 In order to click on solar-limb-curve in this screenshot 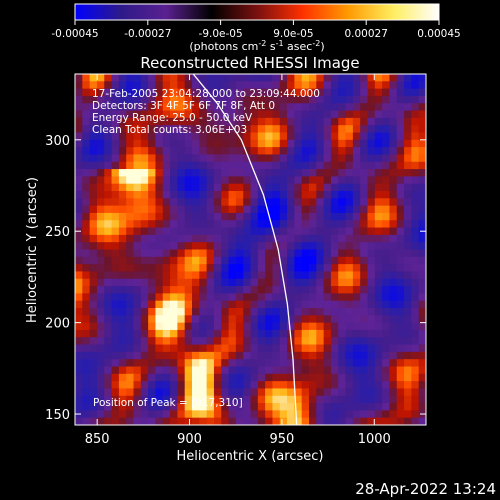, I will do `click(245, 249)`.